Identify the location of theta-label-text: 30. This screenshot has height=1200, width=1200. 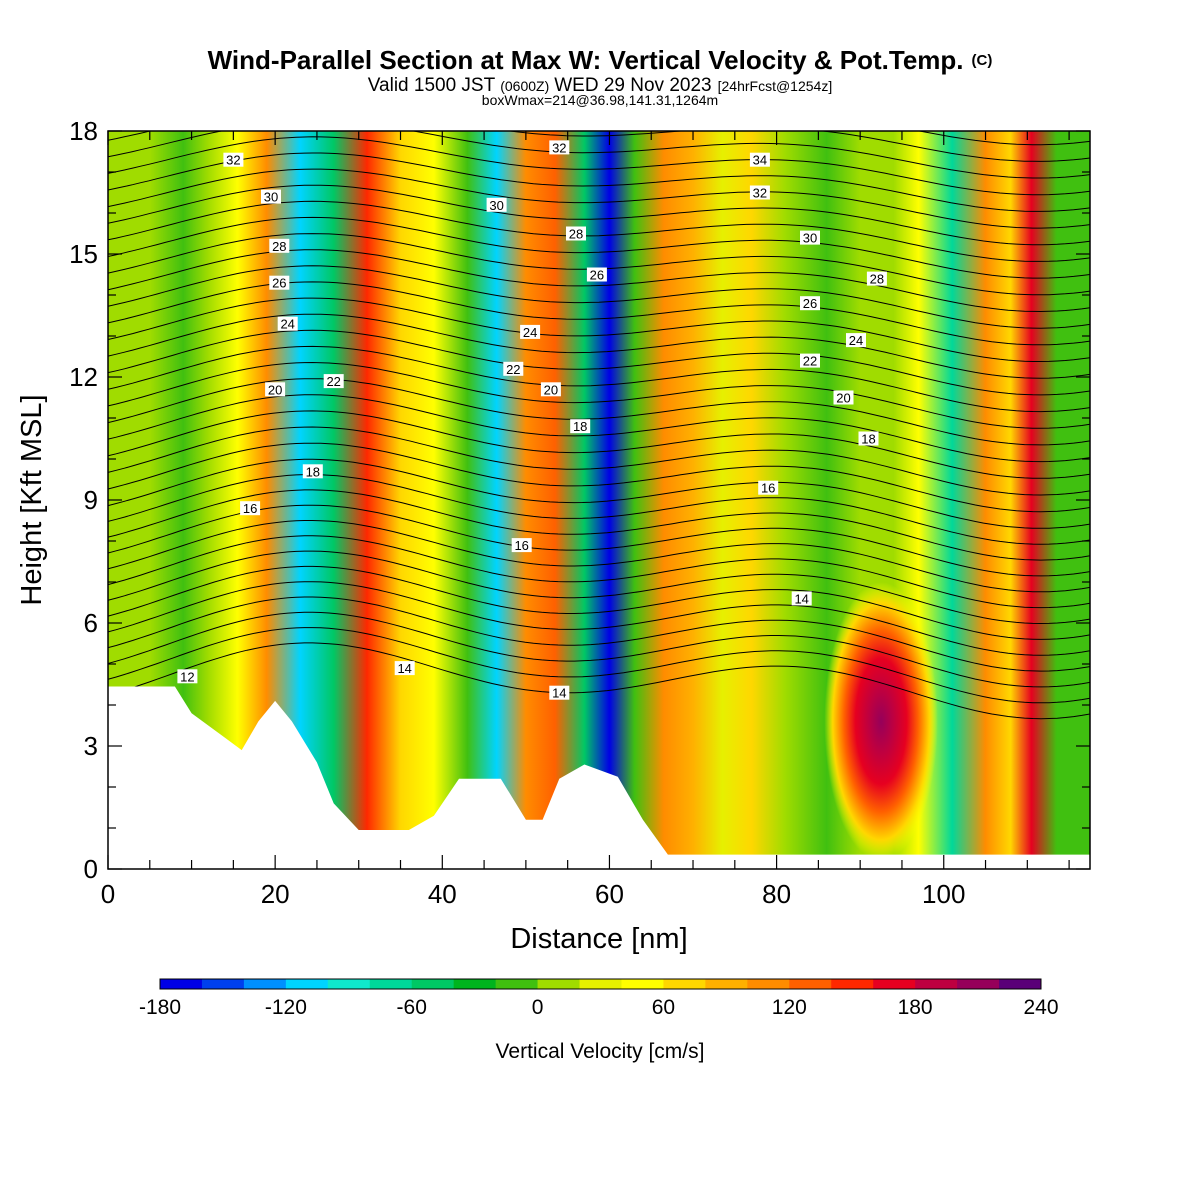
(271, 197).